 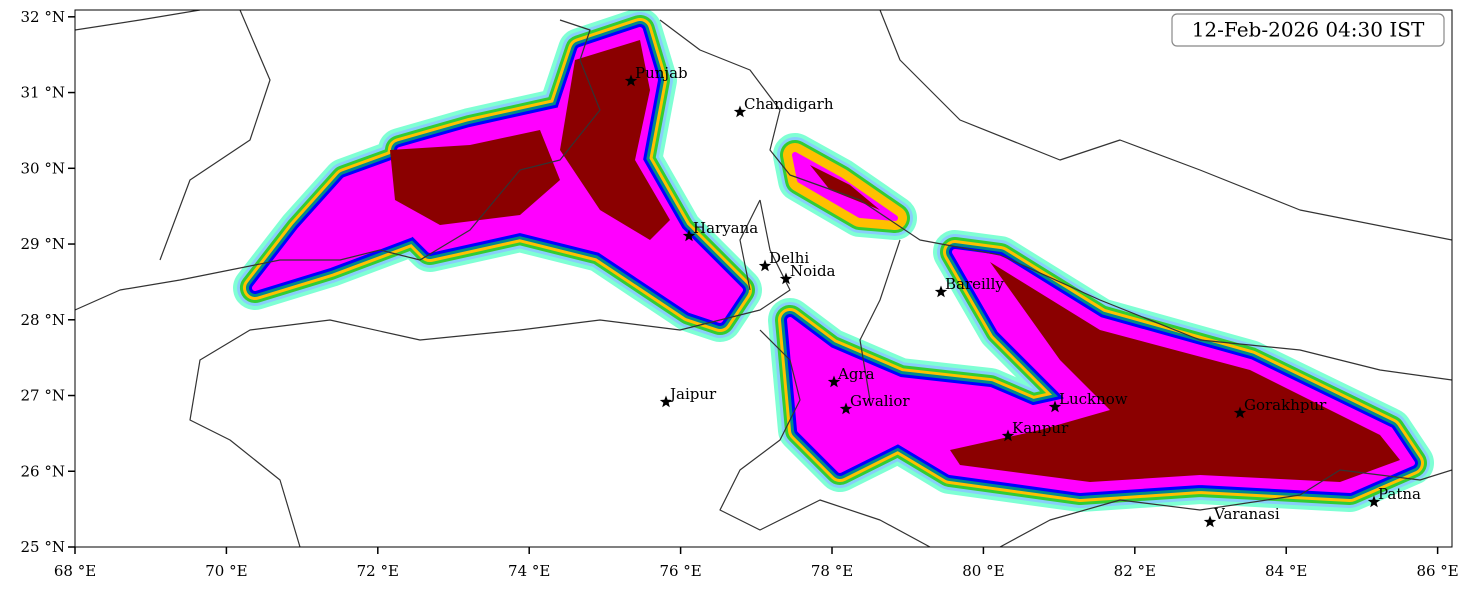 I want to click on x-tick-label: 76 °E, so click(x=680, y=571).